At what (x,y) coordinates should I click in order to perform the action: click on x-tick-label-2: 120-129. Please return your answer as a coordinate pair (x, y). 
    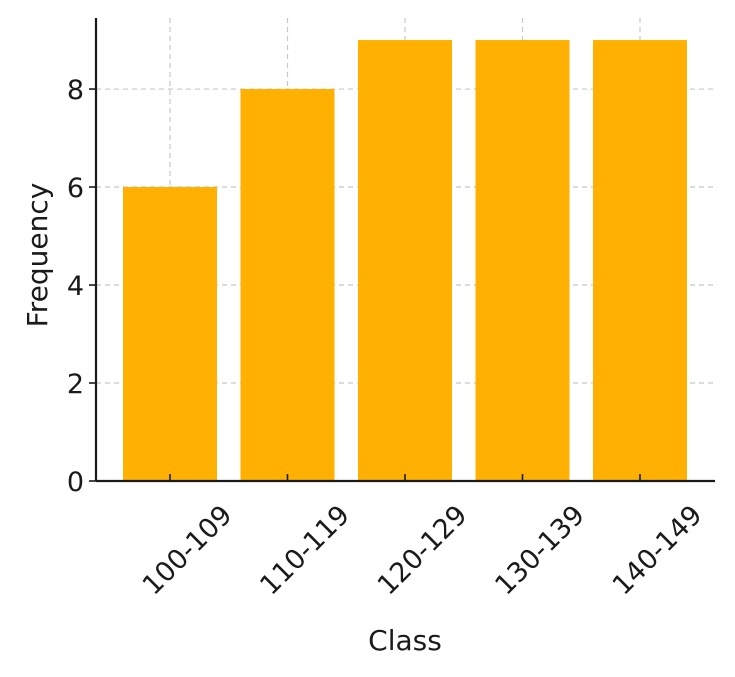
    Looking at the image, I should click on (423, 551).